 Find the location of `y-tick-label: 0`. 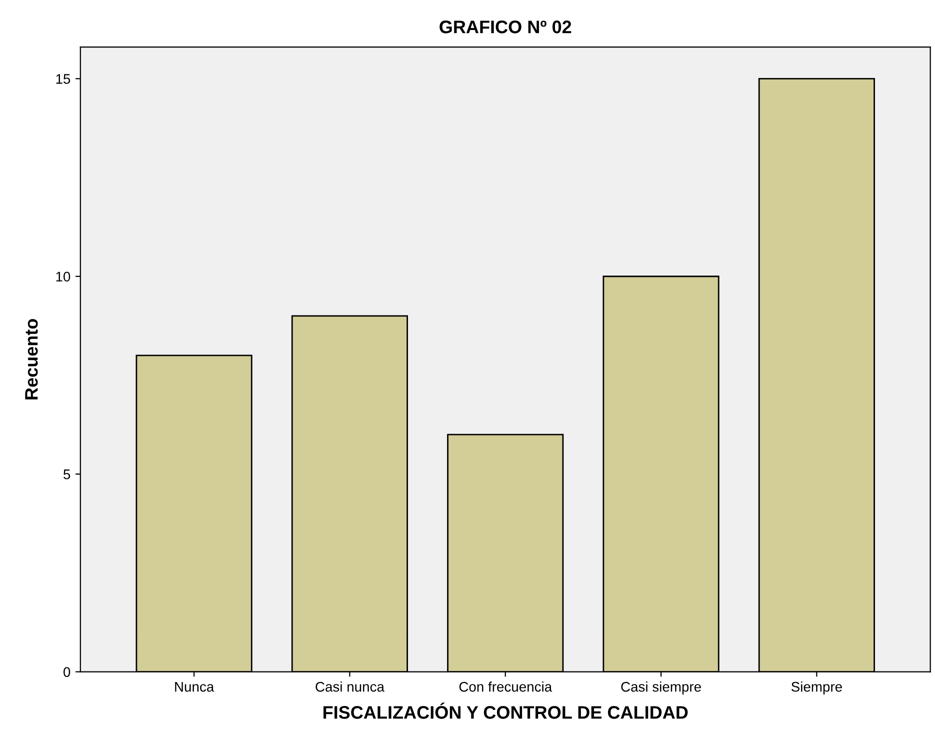

y-tick-label: 0 is located at coordinates (67, 672).